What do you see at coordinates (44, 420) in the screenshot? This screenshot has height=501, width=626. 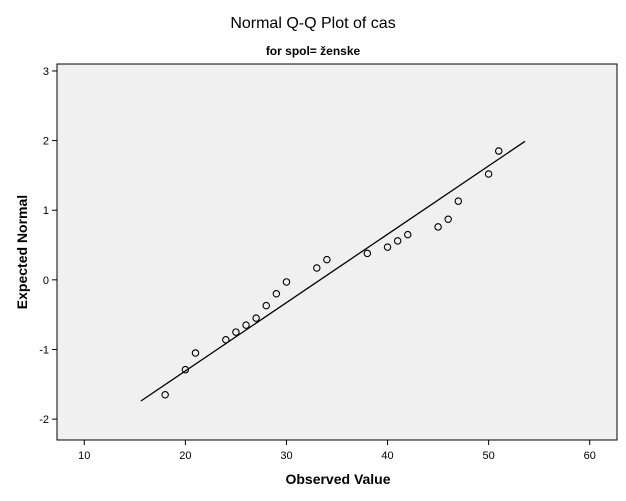 I see `y-tick-label: -2` at bounding box center [44, 420].